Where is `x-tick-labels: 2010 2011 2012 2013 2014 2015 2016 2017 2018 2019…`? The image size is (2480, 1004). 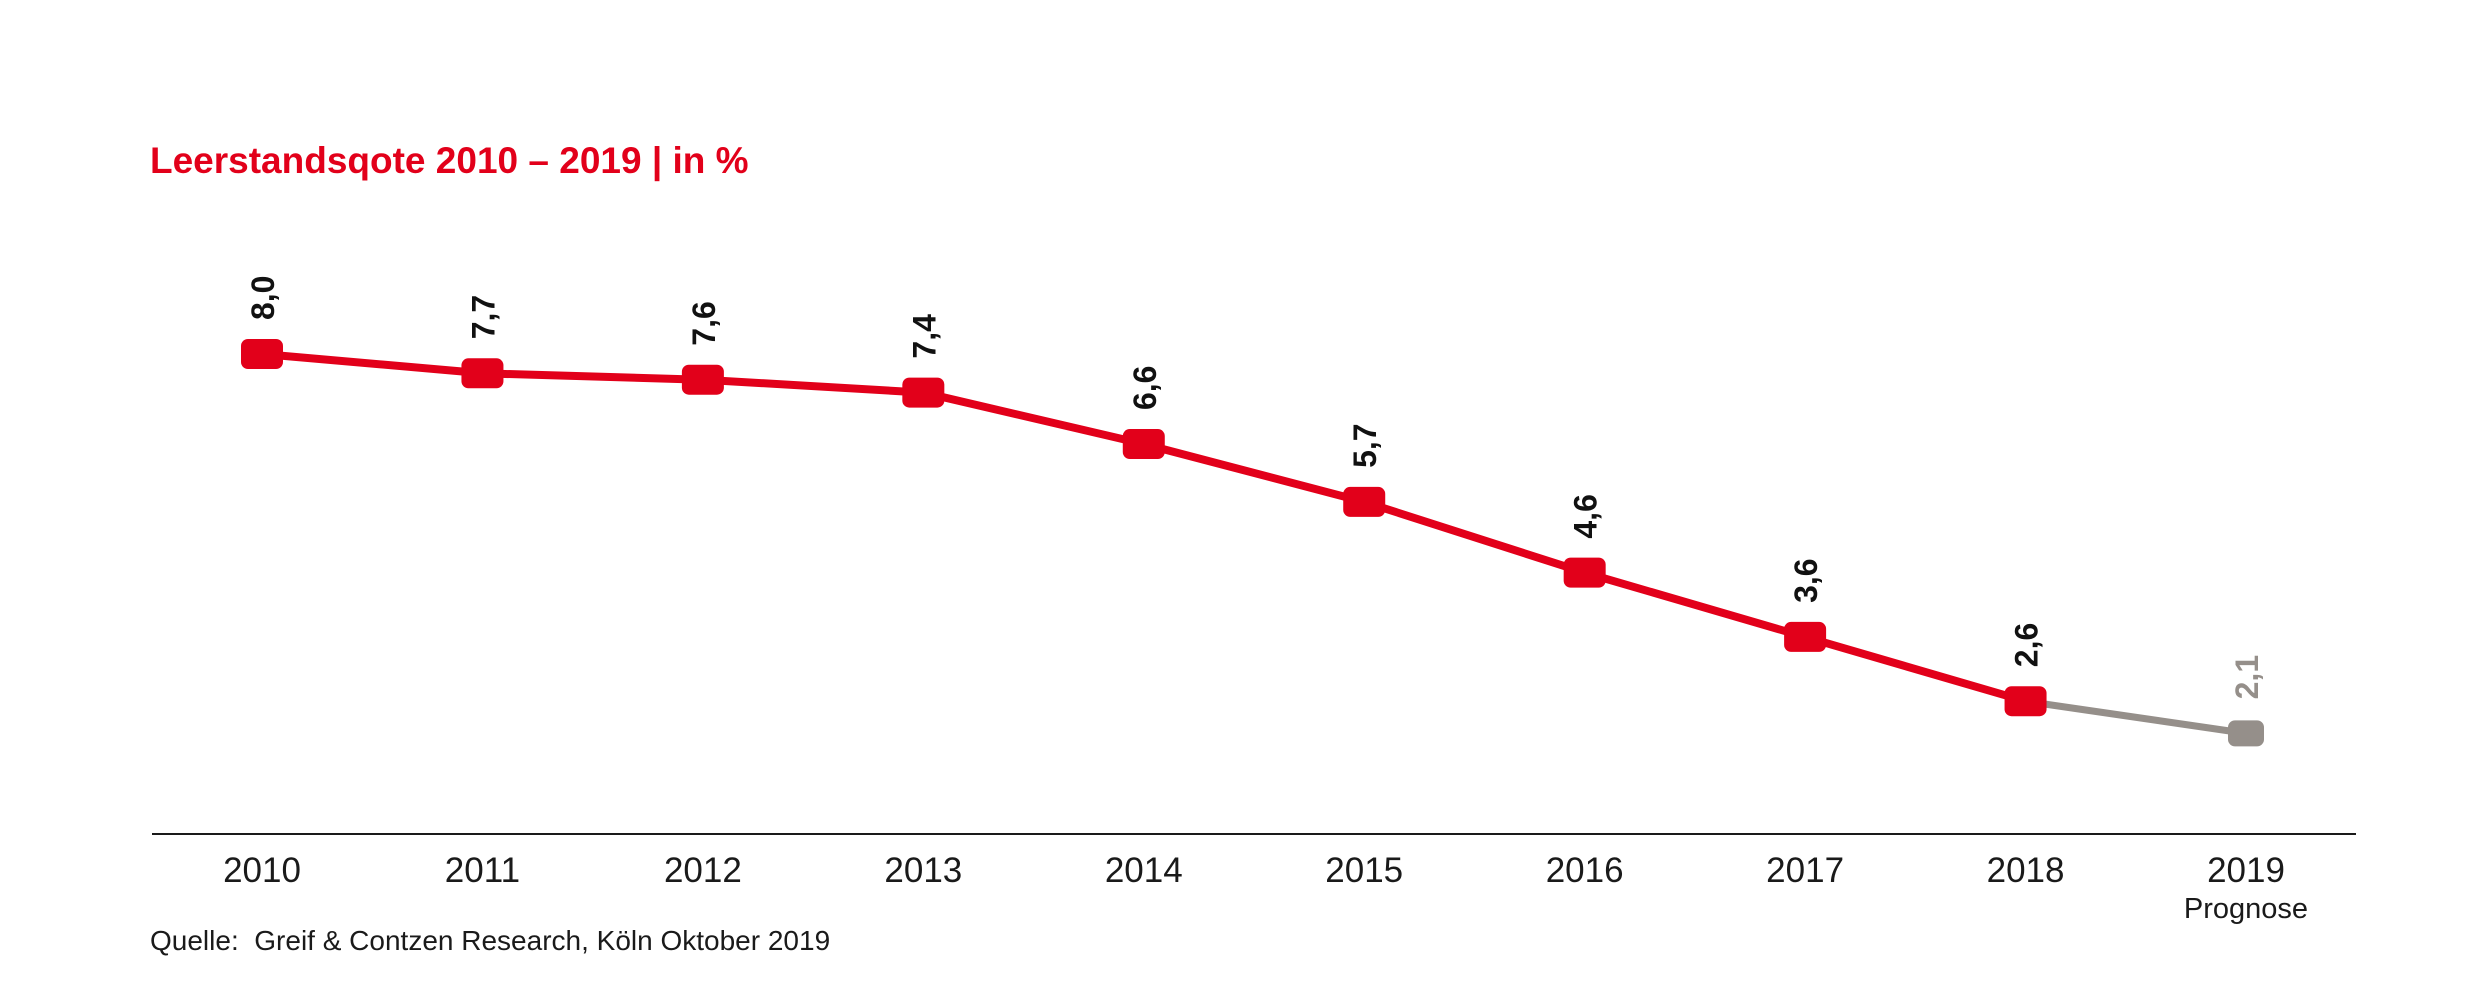 x-tick-labels: 2010 2011 2012 2013 2014 2015 2016 2017 2018 2019… is located at coordinates (1265, 888).